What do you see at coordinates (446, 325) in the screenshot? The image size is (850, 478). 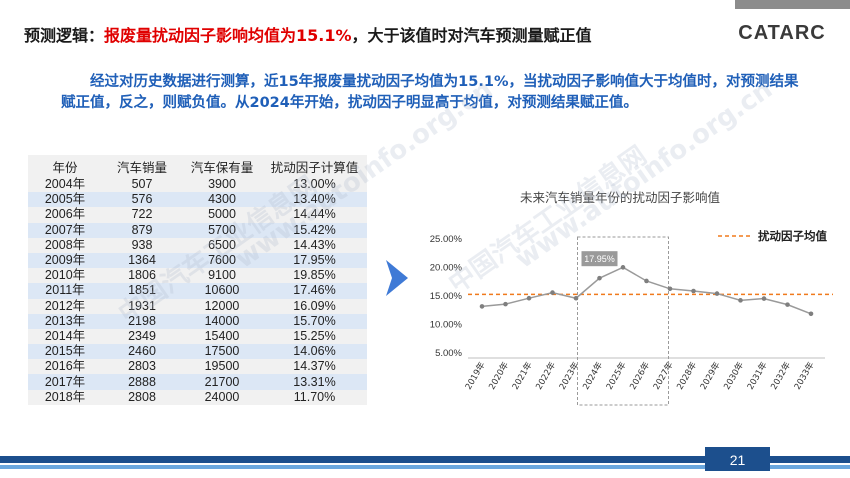 I see `y-tick-label: 10.00%` at bounding box center [446, 325].